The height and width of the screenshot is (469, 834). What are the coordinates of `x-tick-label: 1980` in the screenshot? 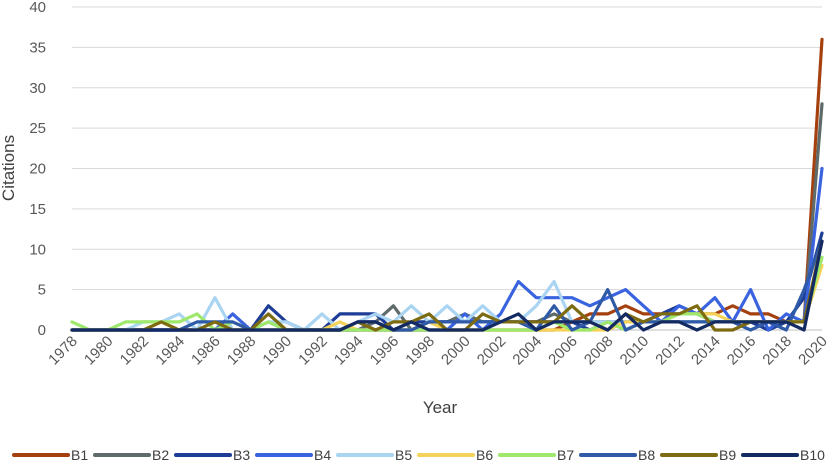 It's located at (99, 351).